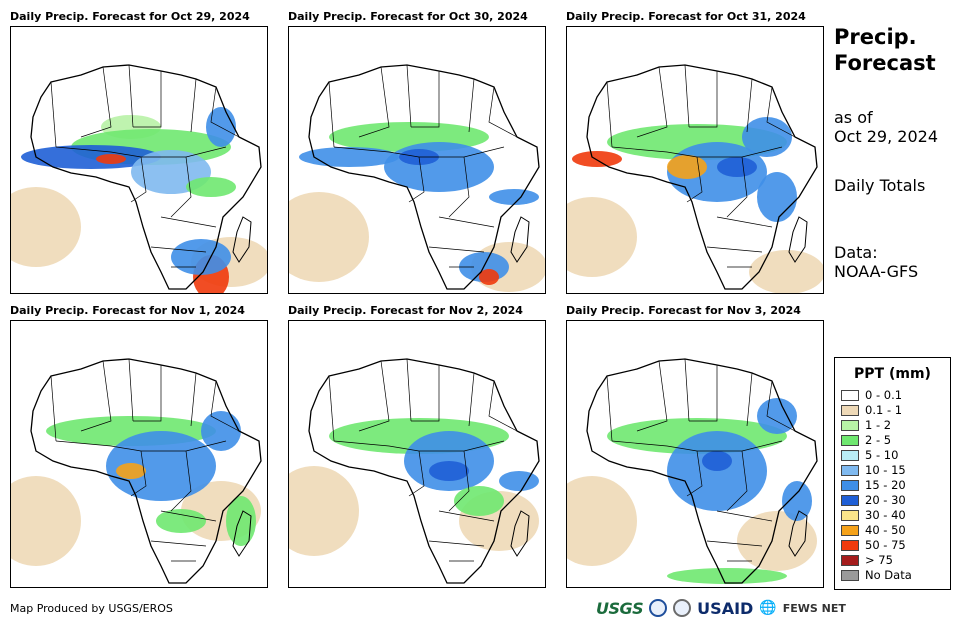 The height and width of the screenshot is (624, 970). Describe the element at coordinates (869, 455) in the screenshot. I see `legend-item: 5 - 10` at that location.